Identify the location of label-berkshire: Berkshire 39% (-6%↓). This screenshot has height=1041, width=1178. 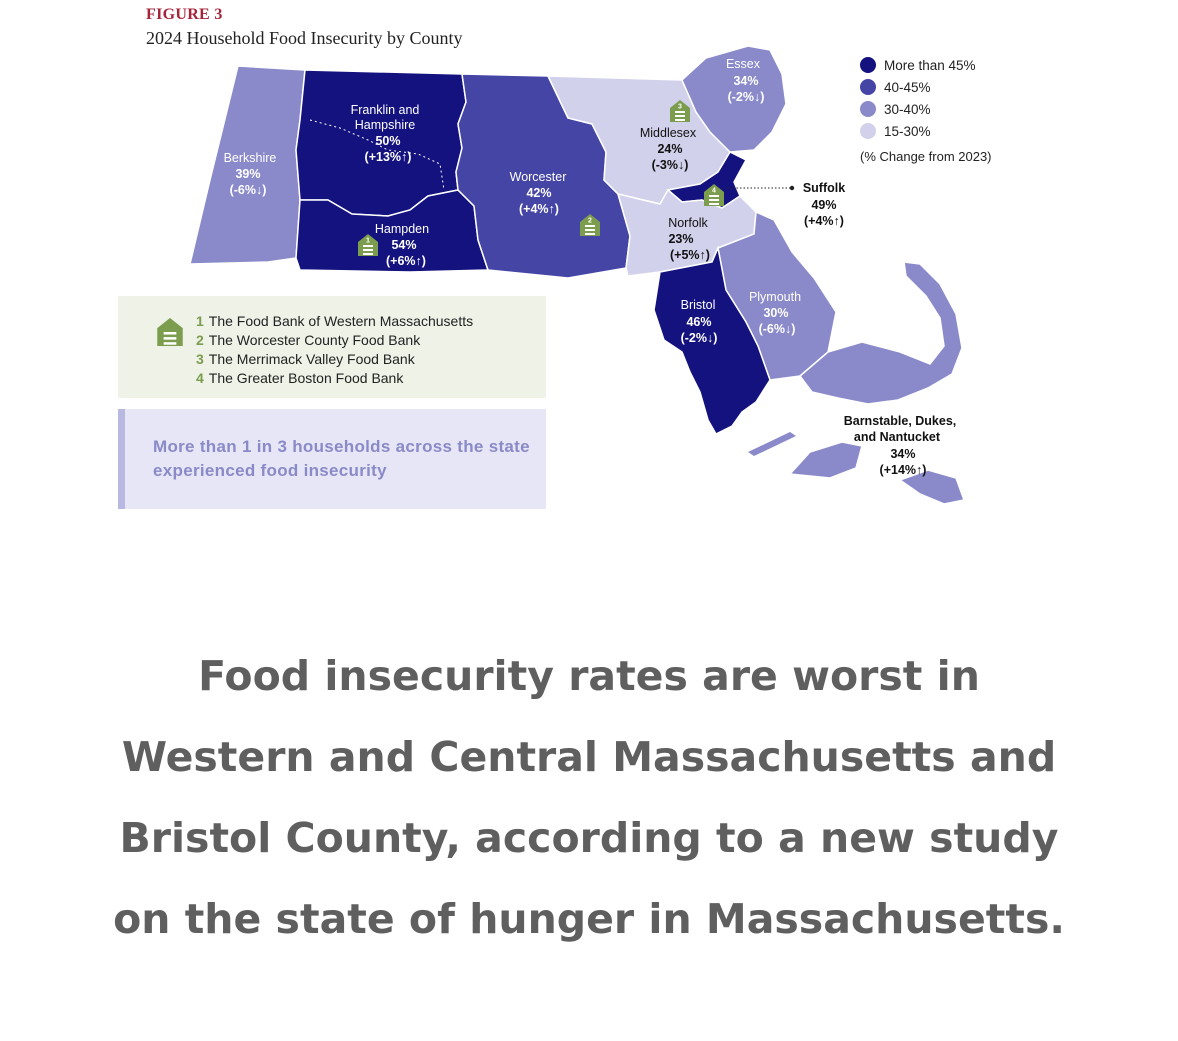
(250, 174).